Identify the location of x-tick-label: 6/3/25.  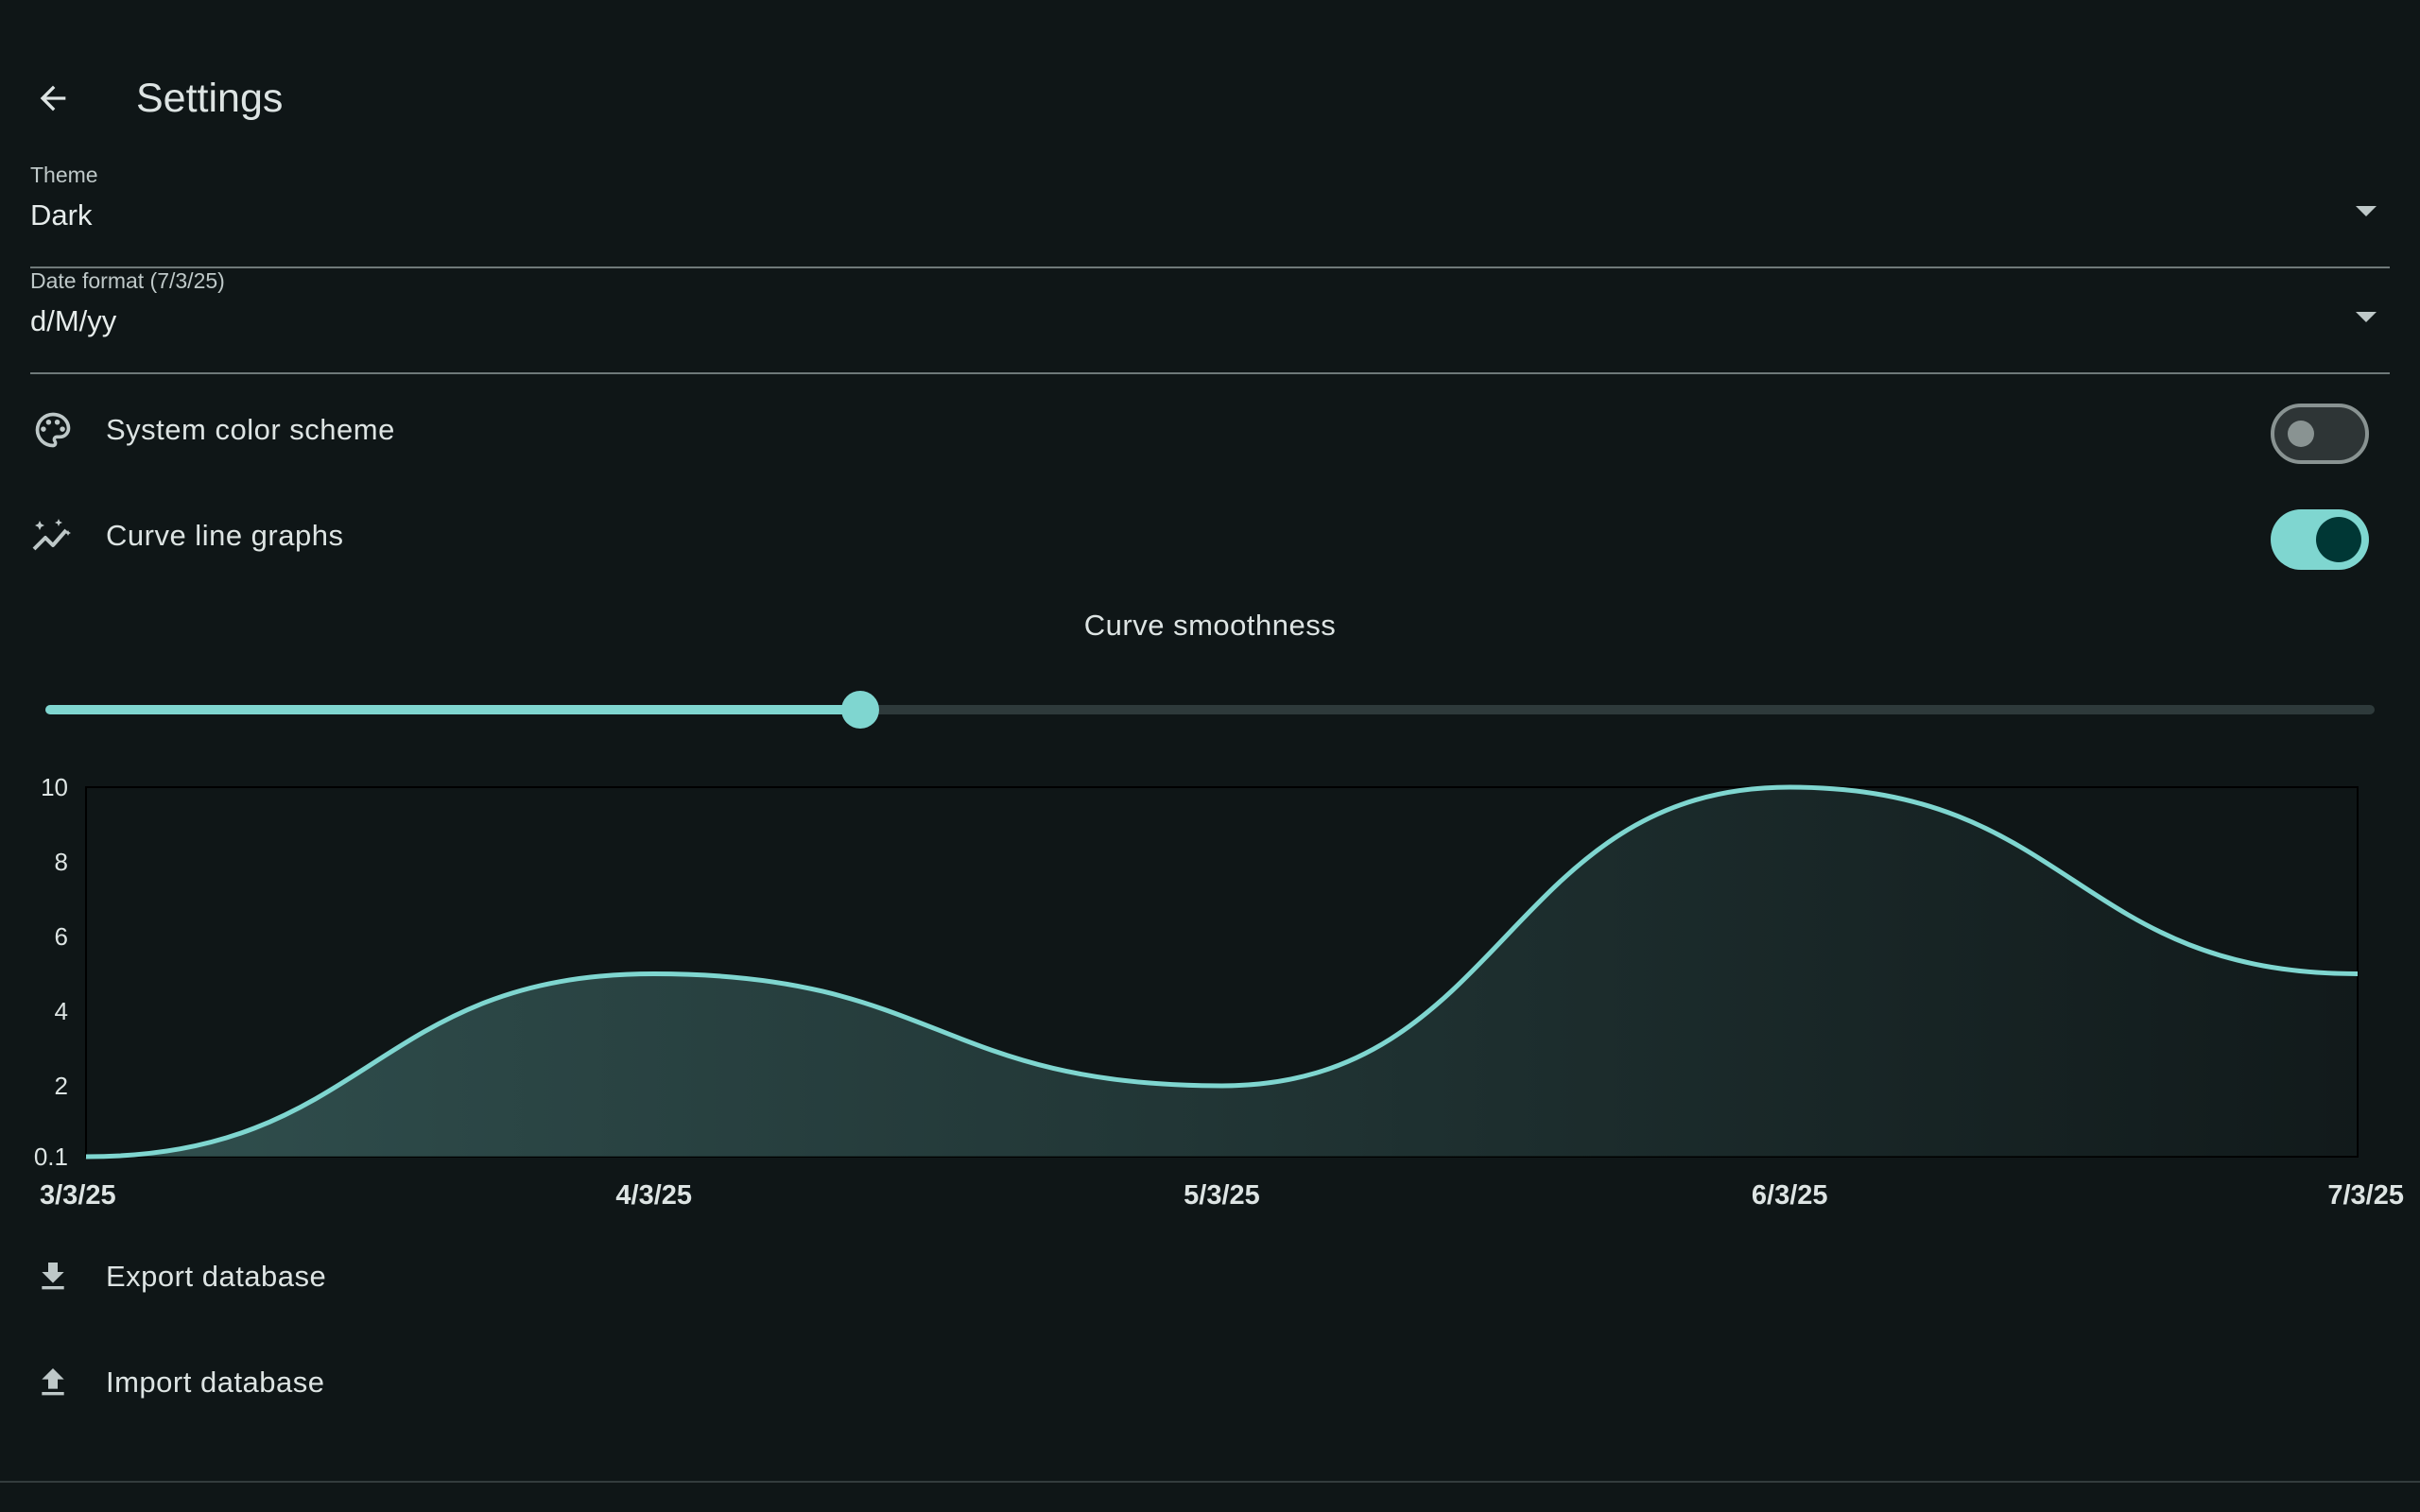
(1790, 1195).